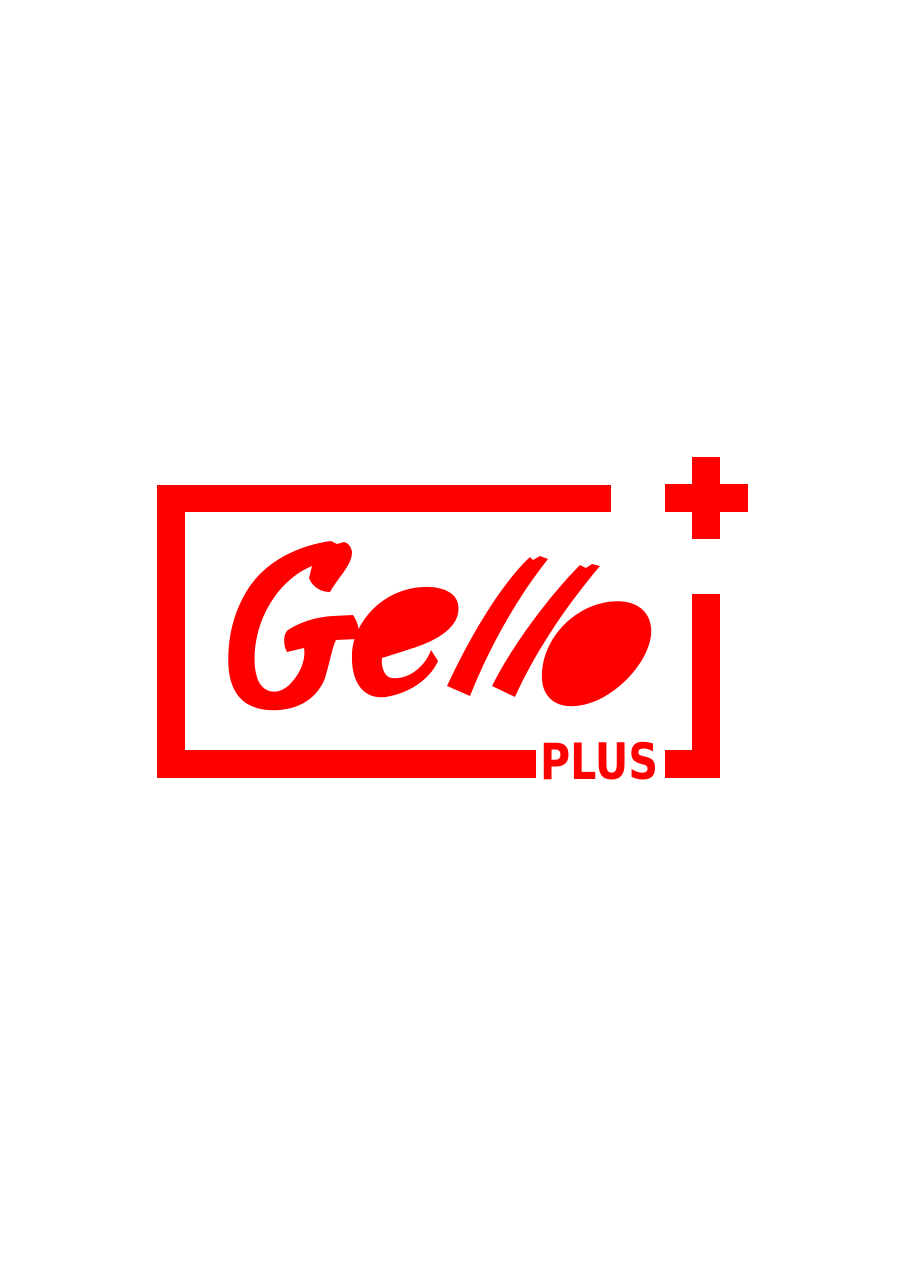  Describe the element at coordinates (171, 631) in the screenshot. I see `frame-left-bar` at that location.